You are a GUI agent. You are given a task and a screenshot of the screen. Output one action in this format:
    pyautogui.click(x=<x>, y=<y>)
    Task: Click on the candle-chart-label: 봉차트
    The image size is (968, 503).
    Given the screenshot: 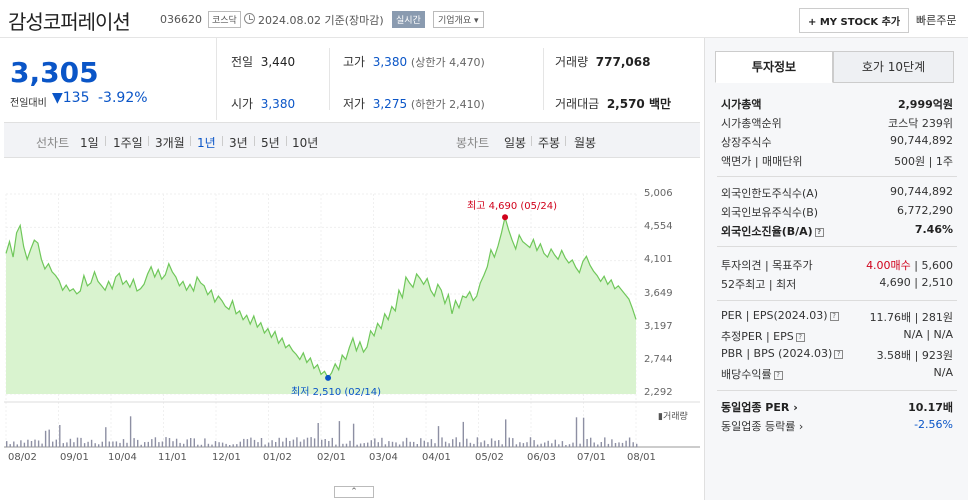 What is the action you would take?
    pyautogui.click(x=473, y=143)
    